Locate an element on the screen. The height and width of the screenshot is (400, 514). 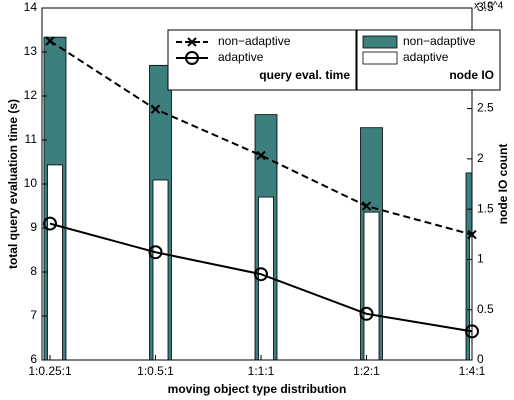
legend-box is located at coordinates (262, 60).